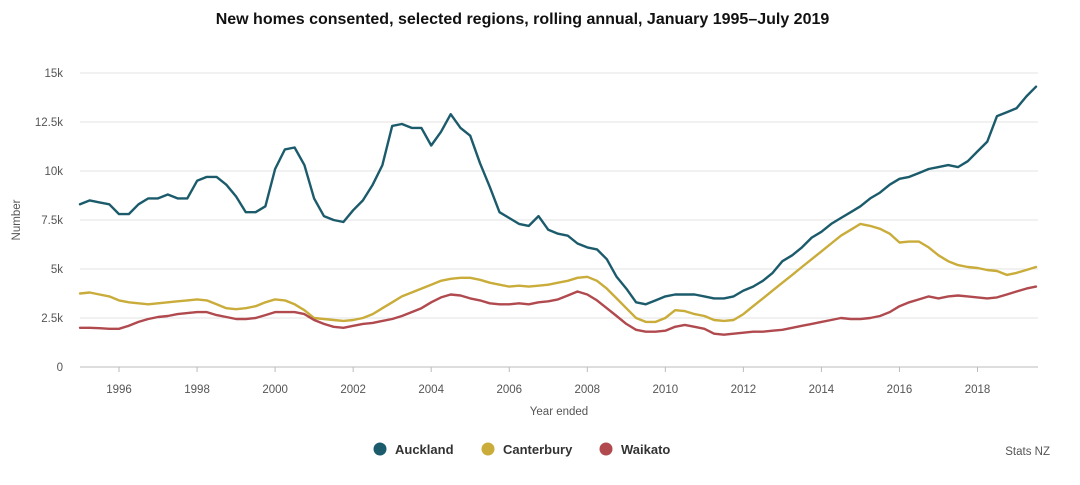  What do you see at coordinates (822, 390) in the screenshot?
I see `x-tick-label: 2014` at bounding box center [822, 390].